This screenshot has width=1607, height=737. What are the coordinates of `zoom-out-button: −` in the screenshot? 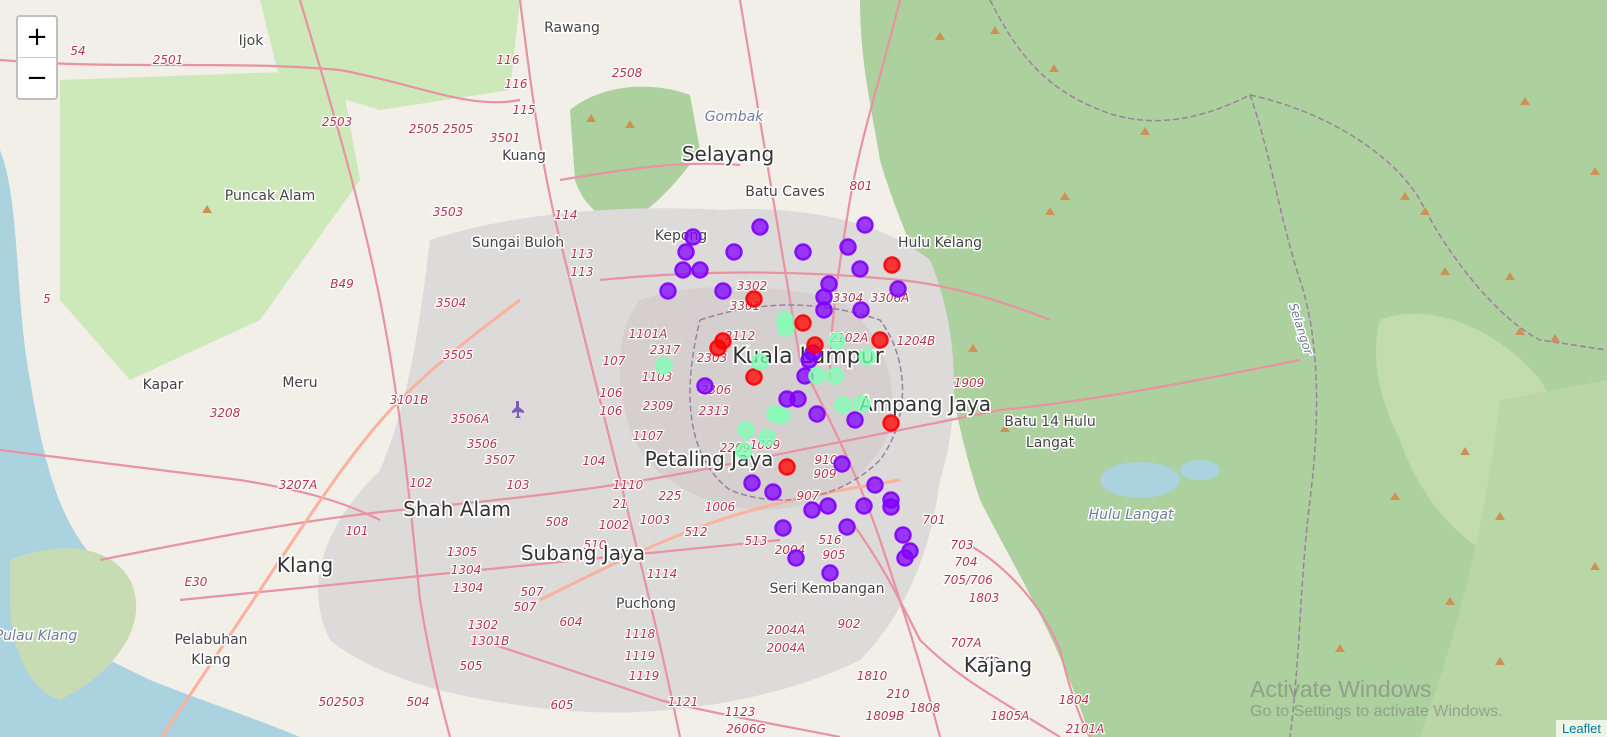 It's located at (37, 77).